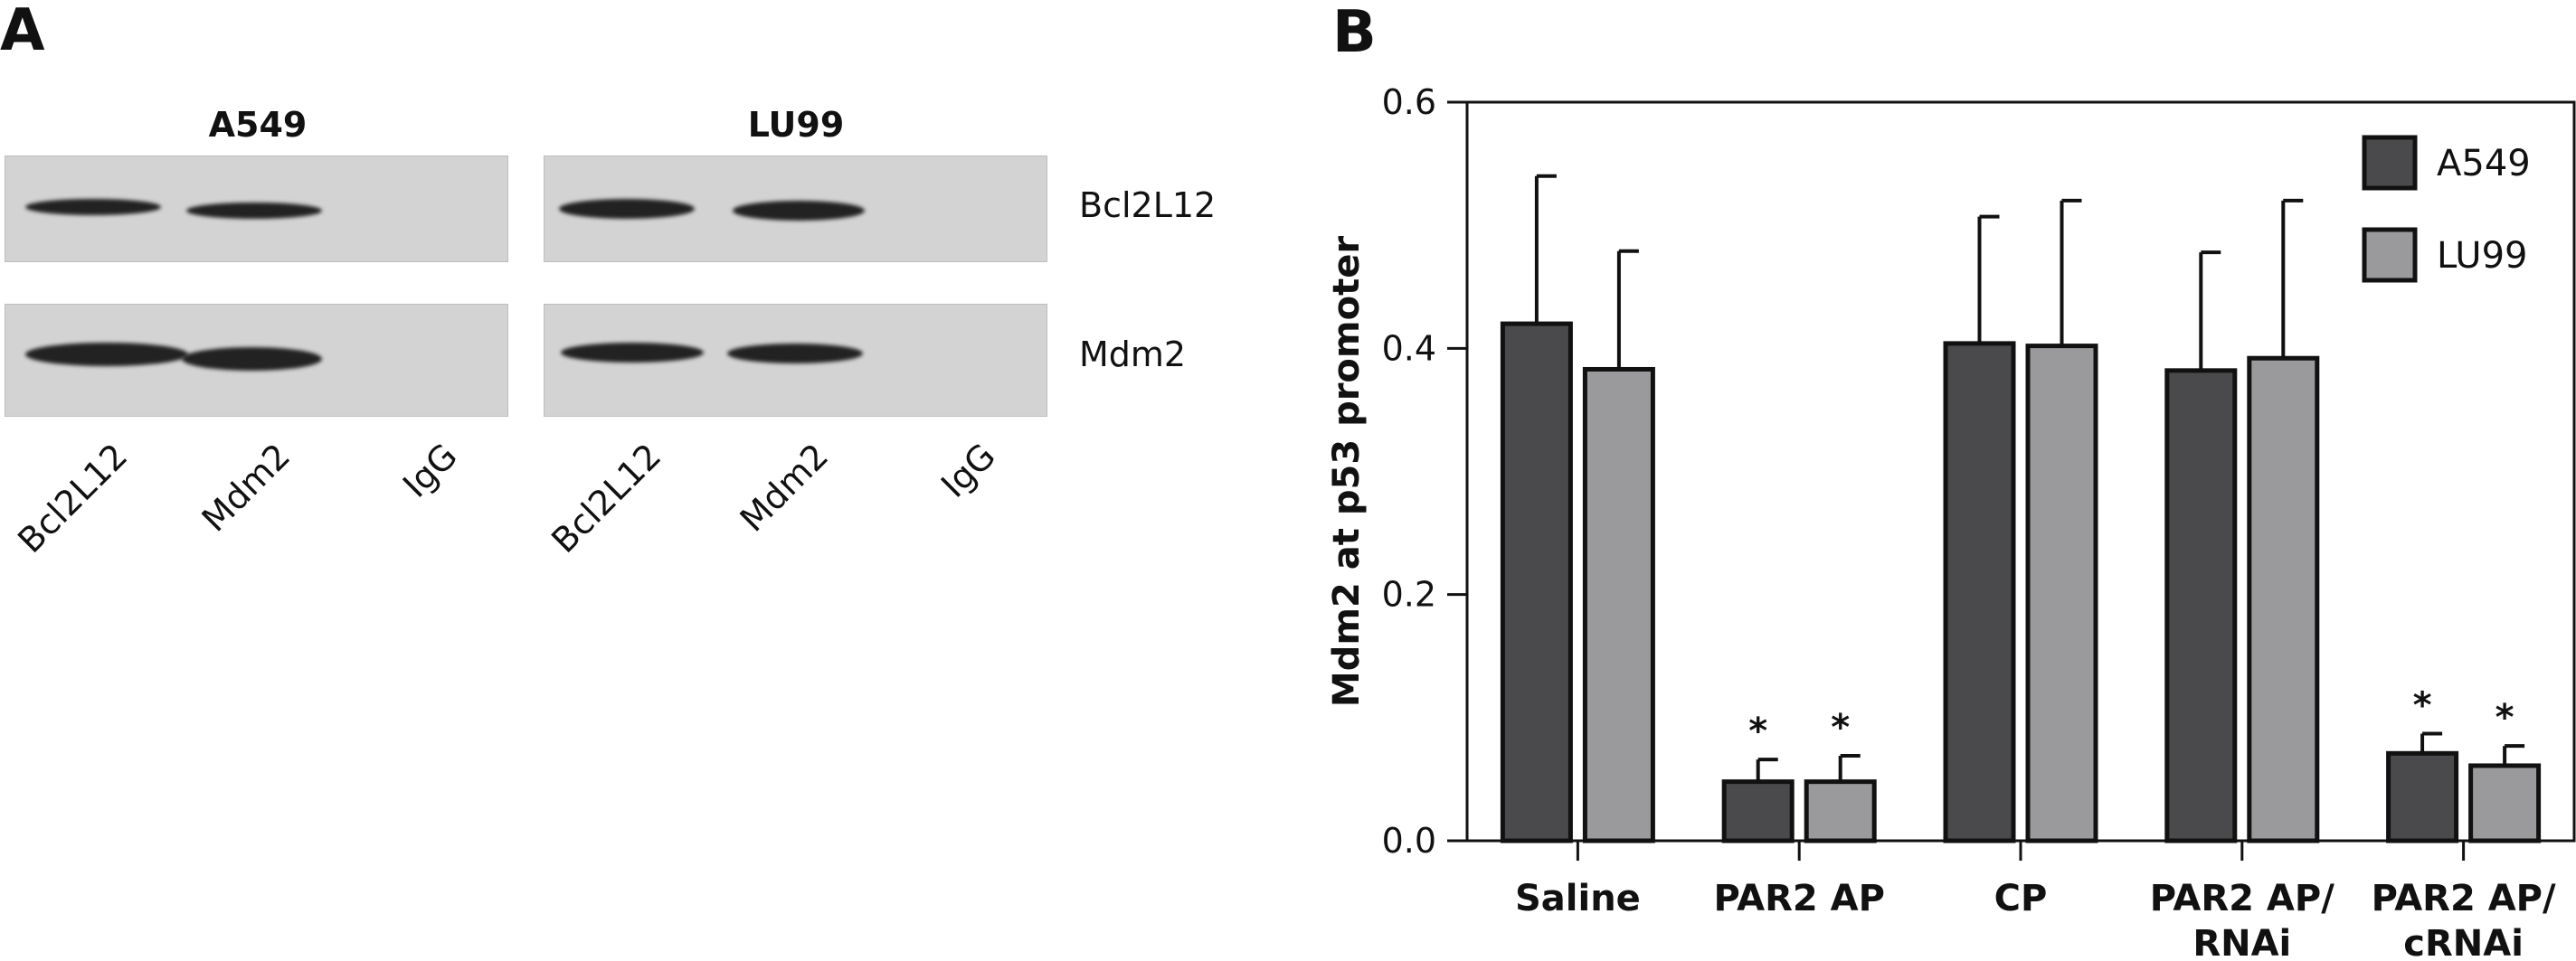  Describe the element at coordinates (1409, 841) in the screenshot. I see `y-tick-label: 0.0` at that location.